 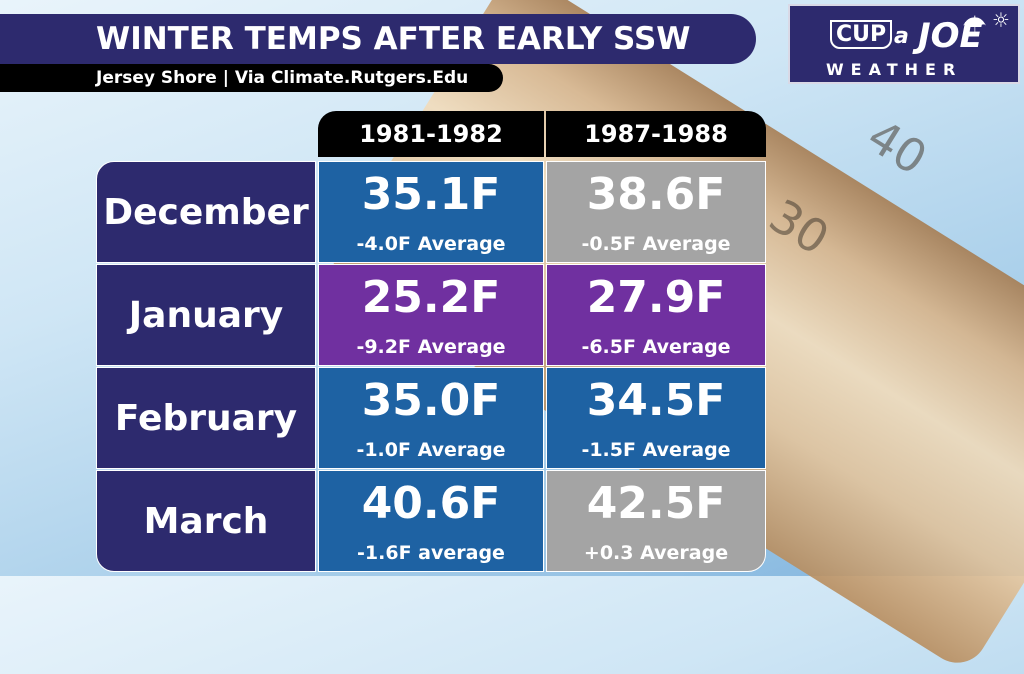 I want to click on sun-icon: ☼, so click(x=1001, y=20).